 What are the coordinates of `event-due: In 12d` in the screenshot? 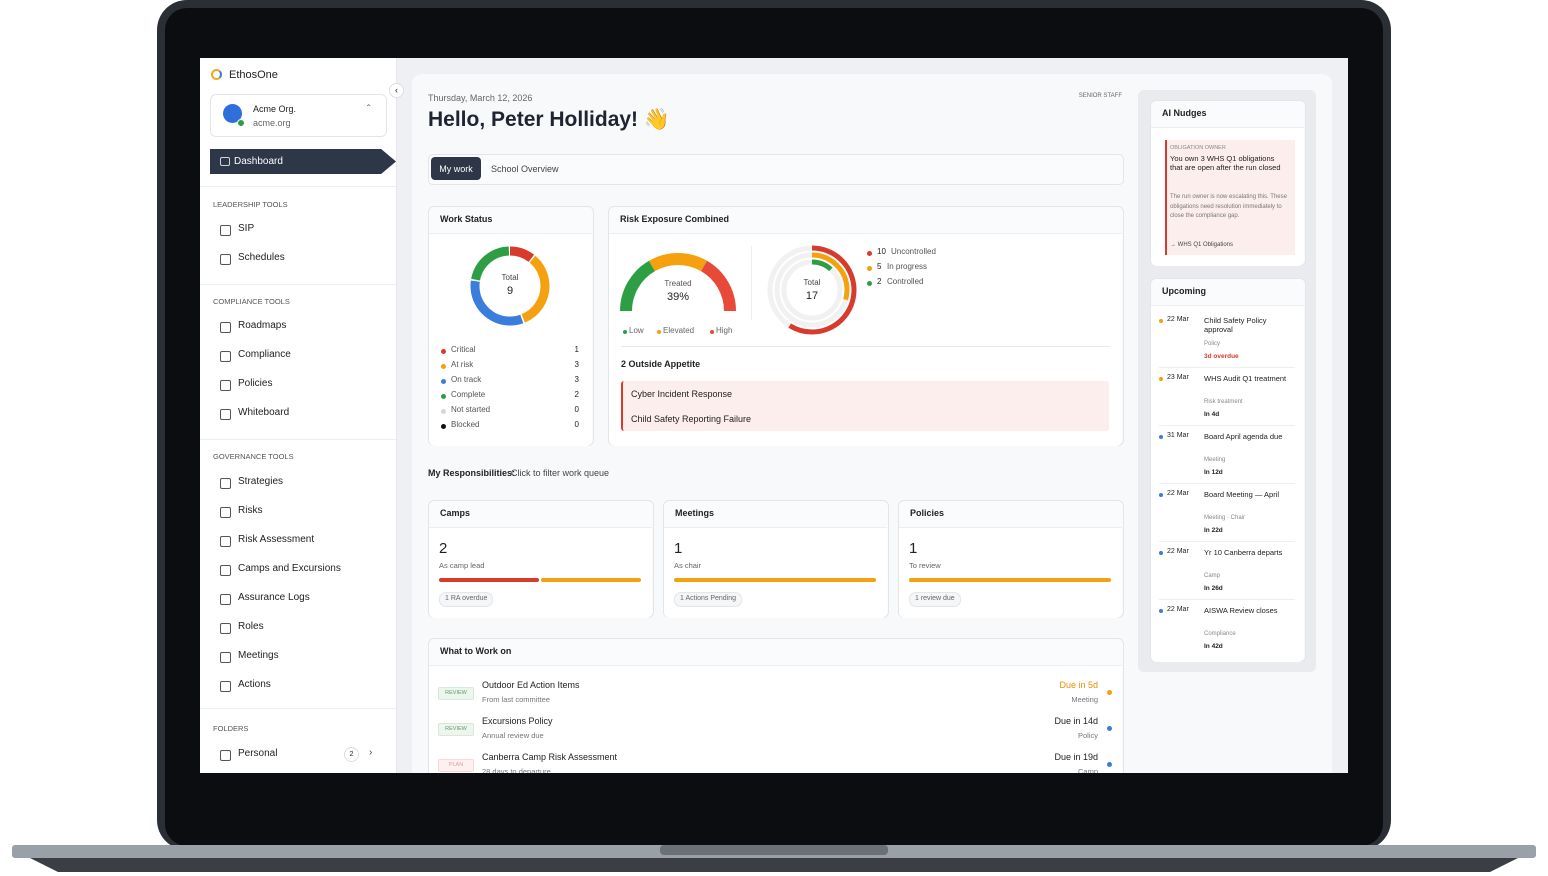 It's located at (1213, 472).